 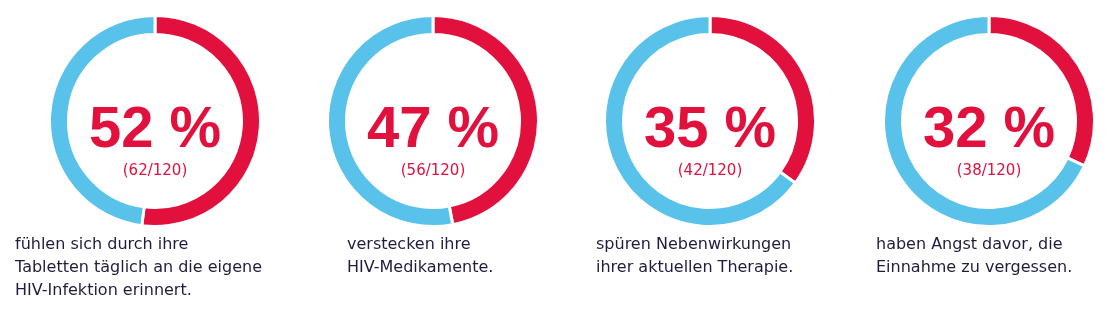 I want to click on text: spüren Nebenwirkungen ihrer aktuellen Therapie., so click(x=695, y=255).